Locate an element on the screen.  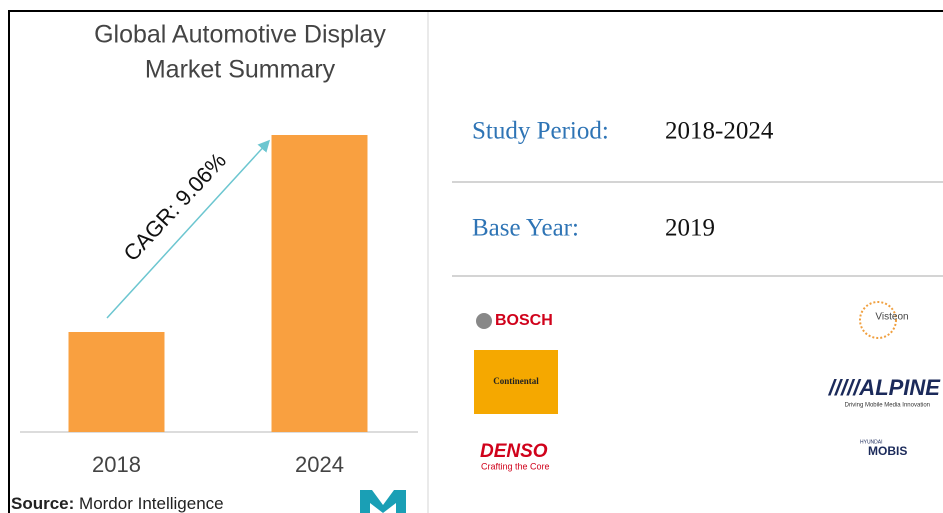
summary-label: Study Period: is located at coordinates (540, 131).